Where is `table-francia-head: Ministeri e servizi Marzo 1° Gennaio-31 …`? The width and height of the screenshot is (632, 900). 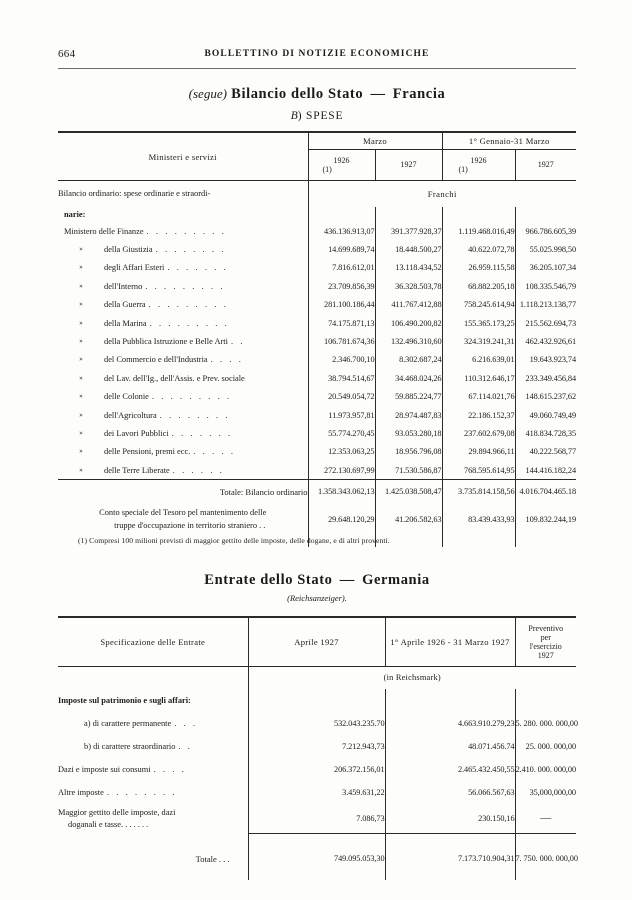
table-francia-head: Ministeri e servizi Marzo 1° Gennaio-31 … is located at coordinates (317, 156).